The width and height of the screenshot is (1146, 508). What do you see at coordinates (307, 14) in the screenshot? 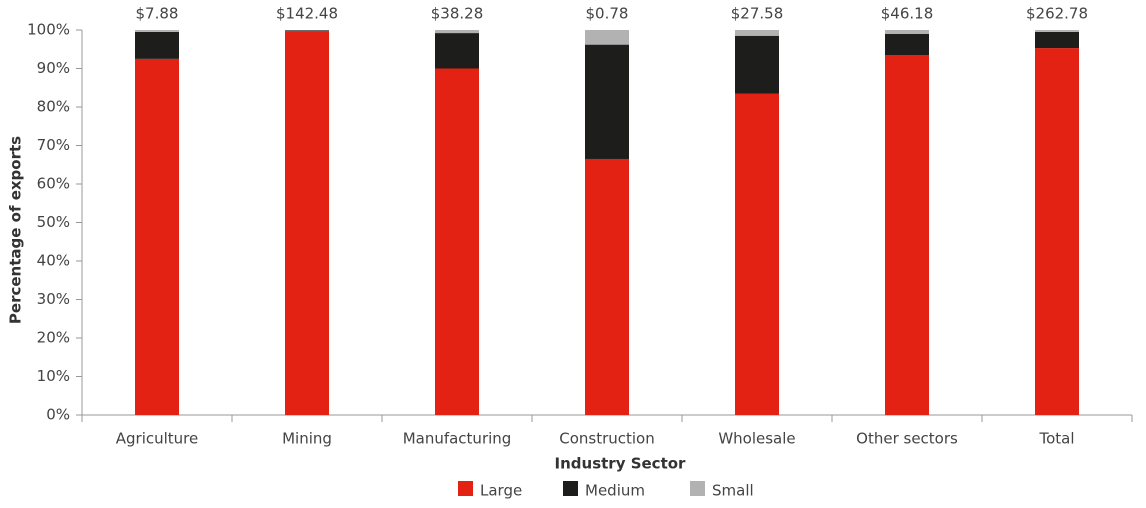
I see `total-label: $142.48` at bounding box center [307, 14].